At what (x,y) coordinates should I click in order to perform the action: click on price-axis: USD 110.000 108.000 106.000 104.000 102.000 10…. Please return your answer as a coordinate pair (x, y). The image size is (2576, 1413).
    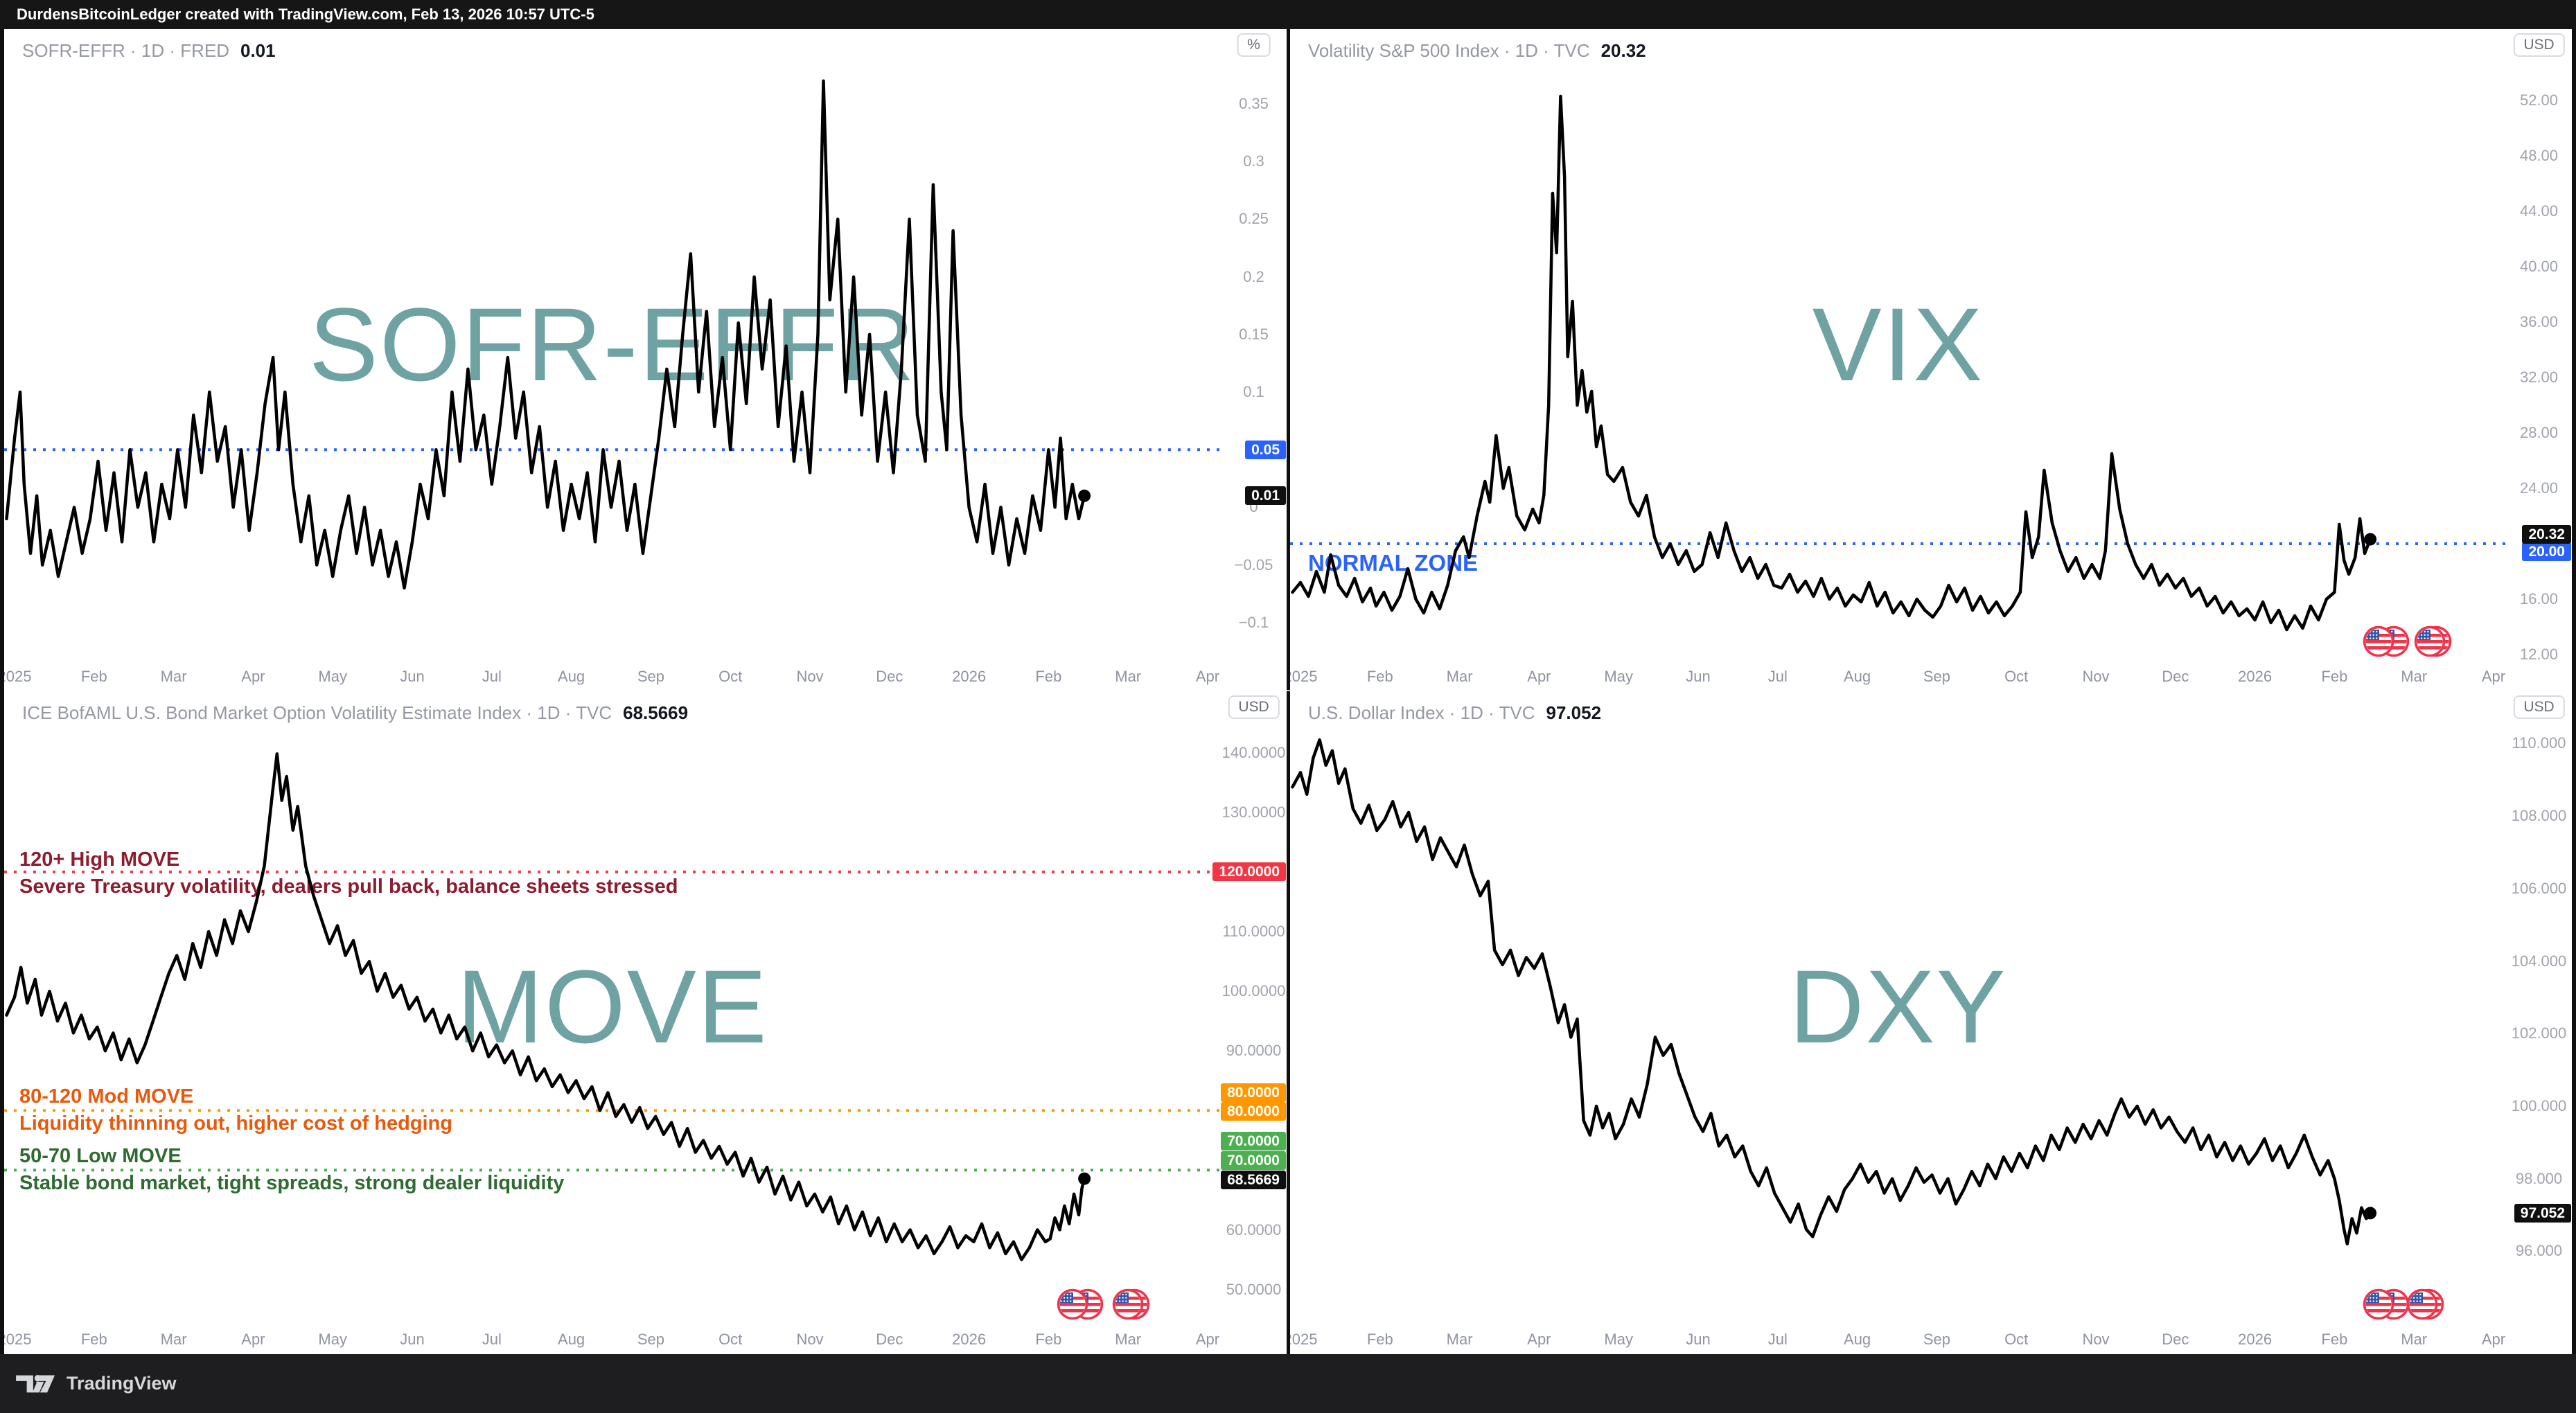
    Looking at the image, I should click on (2539, 1006).